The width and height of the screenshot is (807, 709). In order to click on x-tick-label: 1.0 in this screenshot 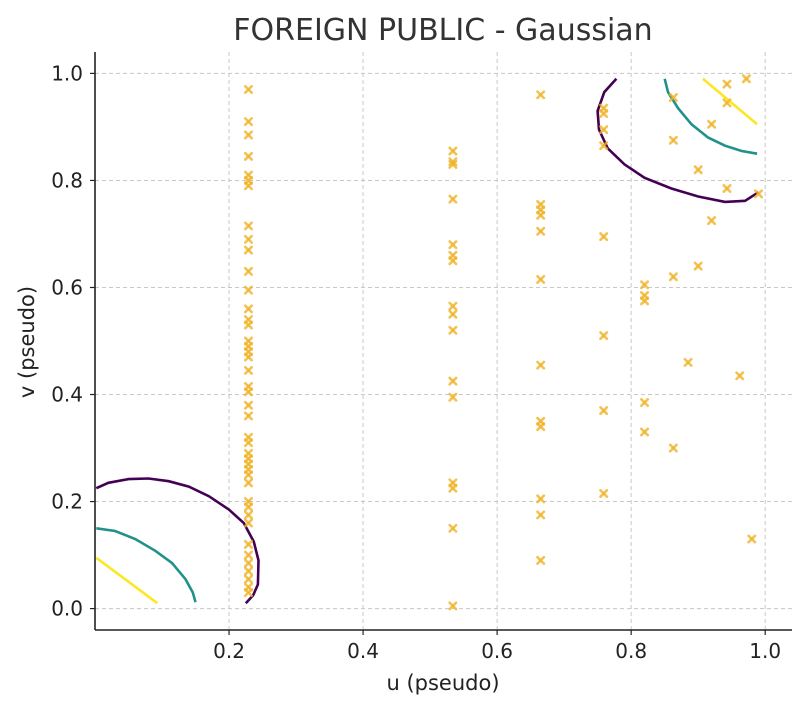, I will do `click(765, 651)`.